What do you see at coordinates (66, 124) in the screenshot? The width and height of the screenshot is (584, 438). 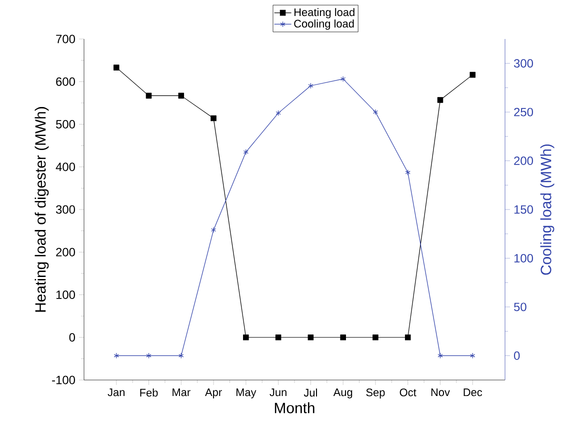 I see `y-tick-label: 500` at bounding box center [66, 124].